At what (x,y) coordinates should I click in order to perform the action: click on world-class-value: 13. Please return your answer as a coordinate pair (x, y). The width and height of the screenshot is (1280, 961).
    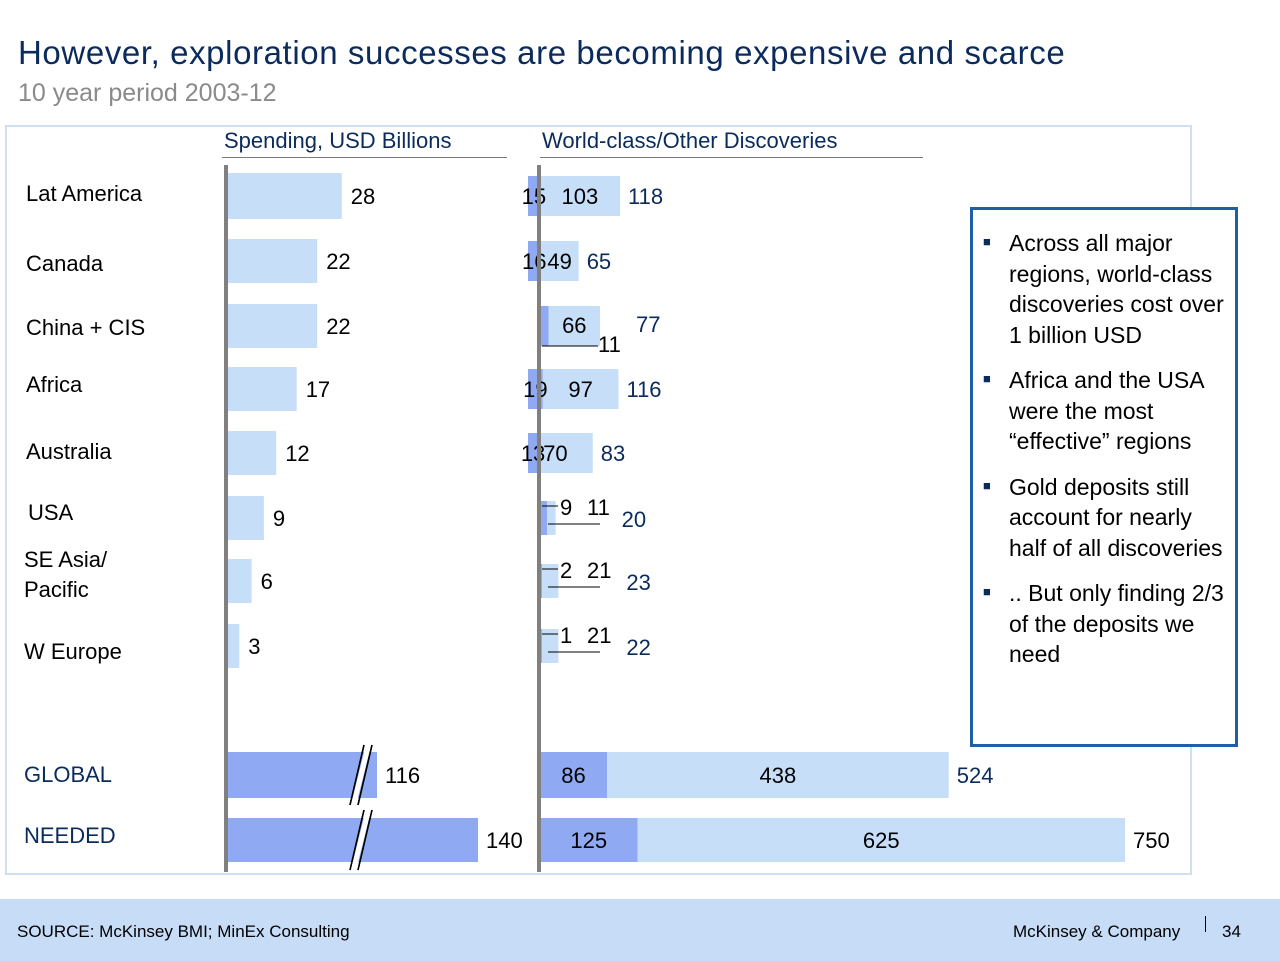
    Looking at the image, I should click on (533, 453).